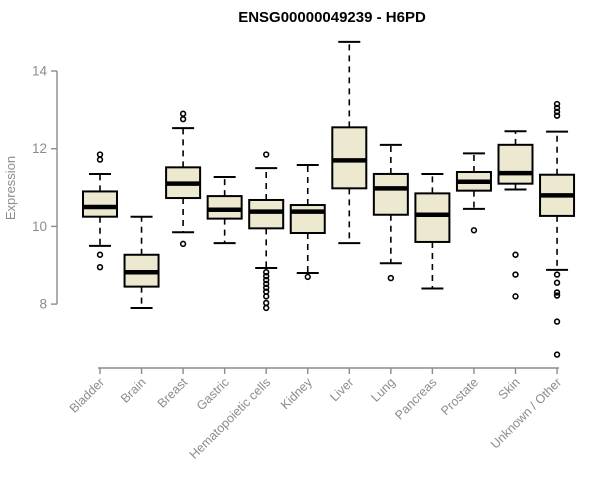 This screenshot has width=600, height=500. Describe the element at coordinates (266, 231) in the screenshot. I see `box-plot-hematopoietic-cells` at that location.